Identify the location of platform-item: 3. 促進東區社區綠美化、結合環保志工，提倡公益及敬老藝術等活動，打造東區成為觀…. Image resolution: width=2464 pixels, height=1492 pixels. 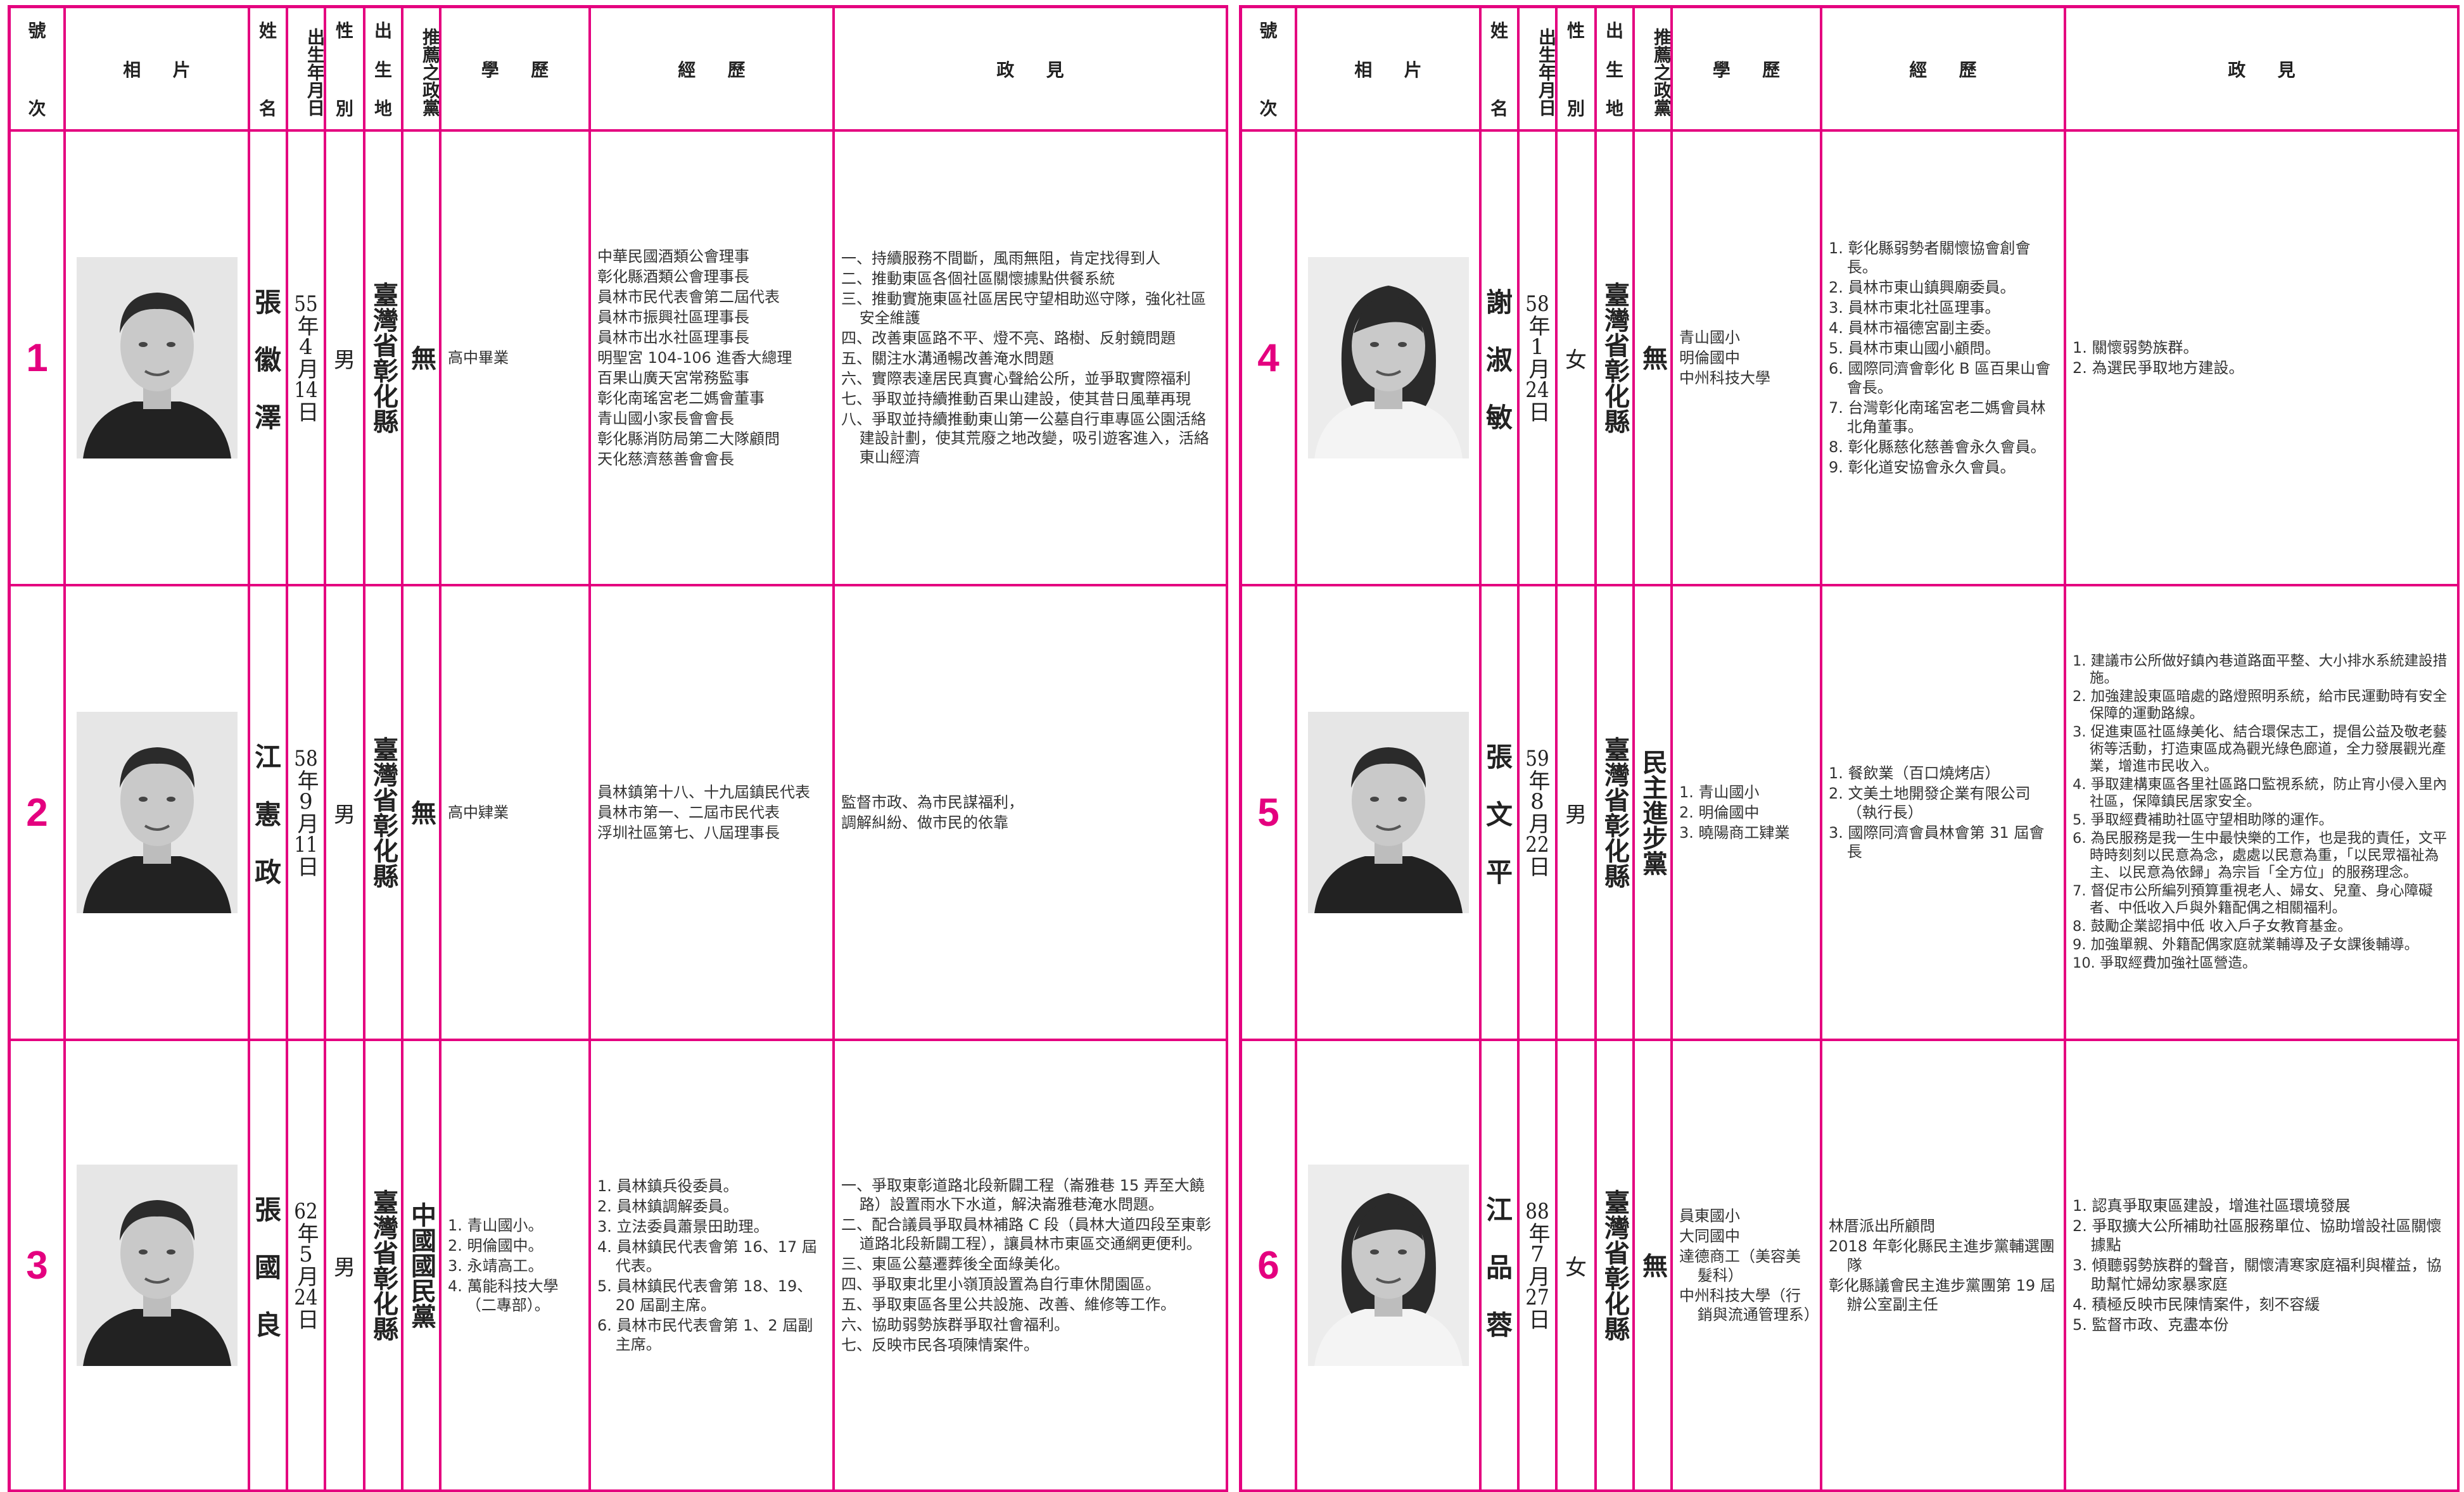
(2260, 749).